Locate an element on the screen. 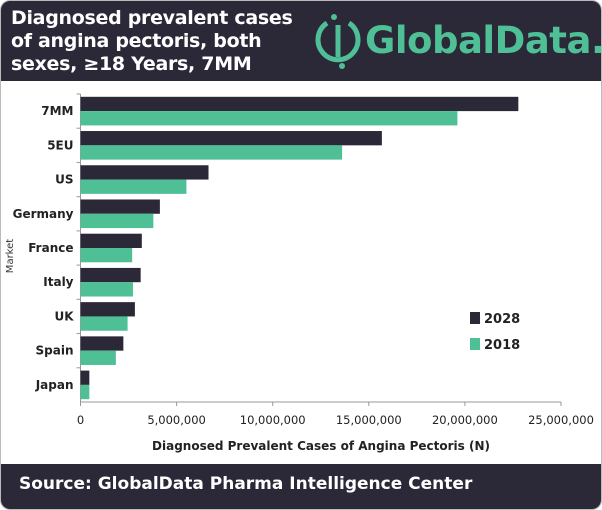  bar-2028-japan is located at coordinates (85, 377).